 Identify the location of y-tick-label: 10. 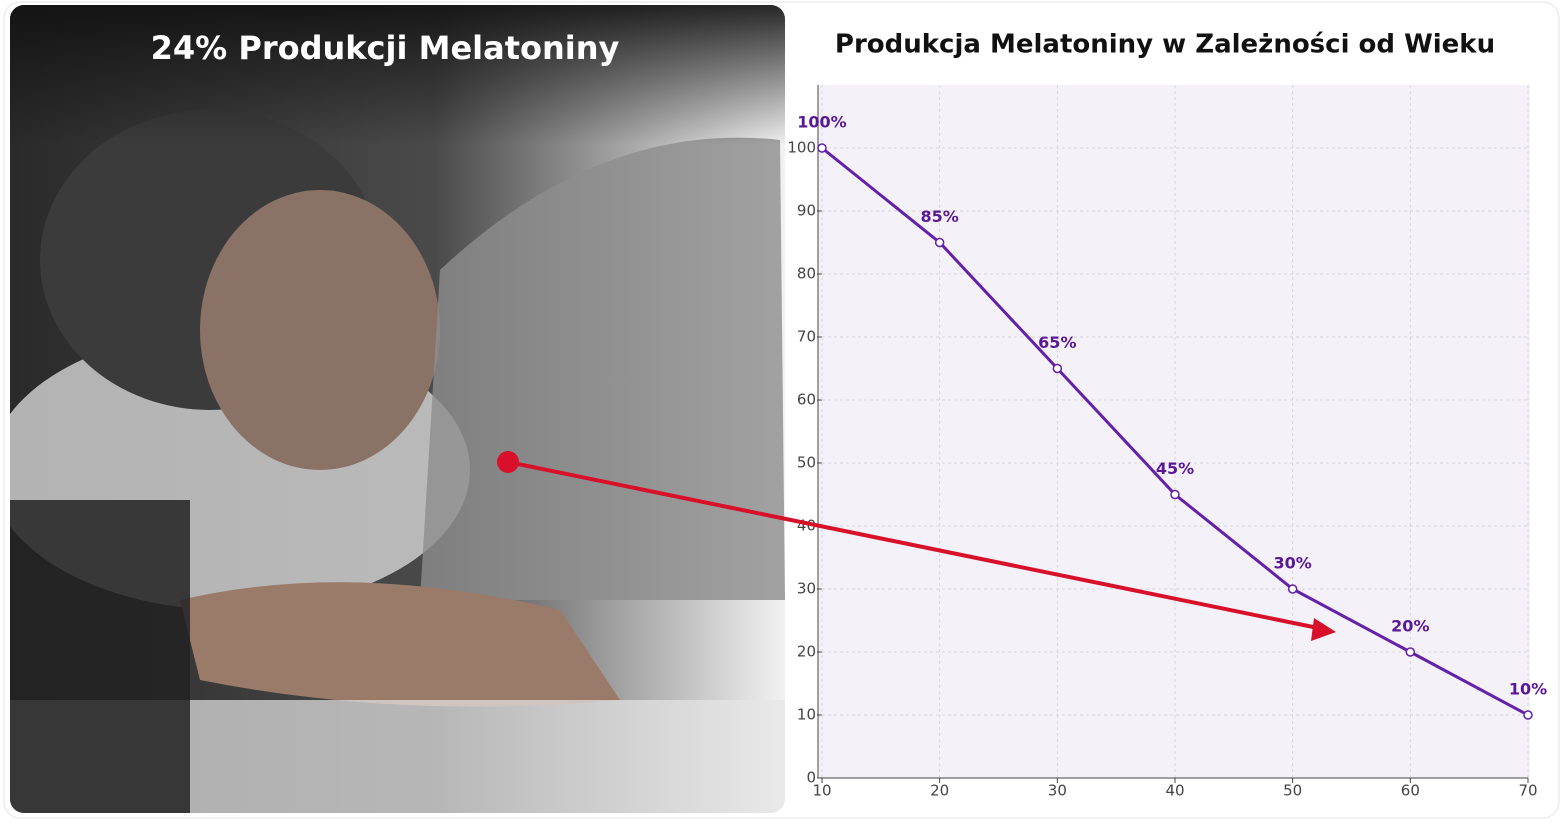
(806, 715).